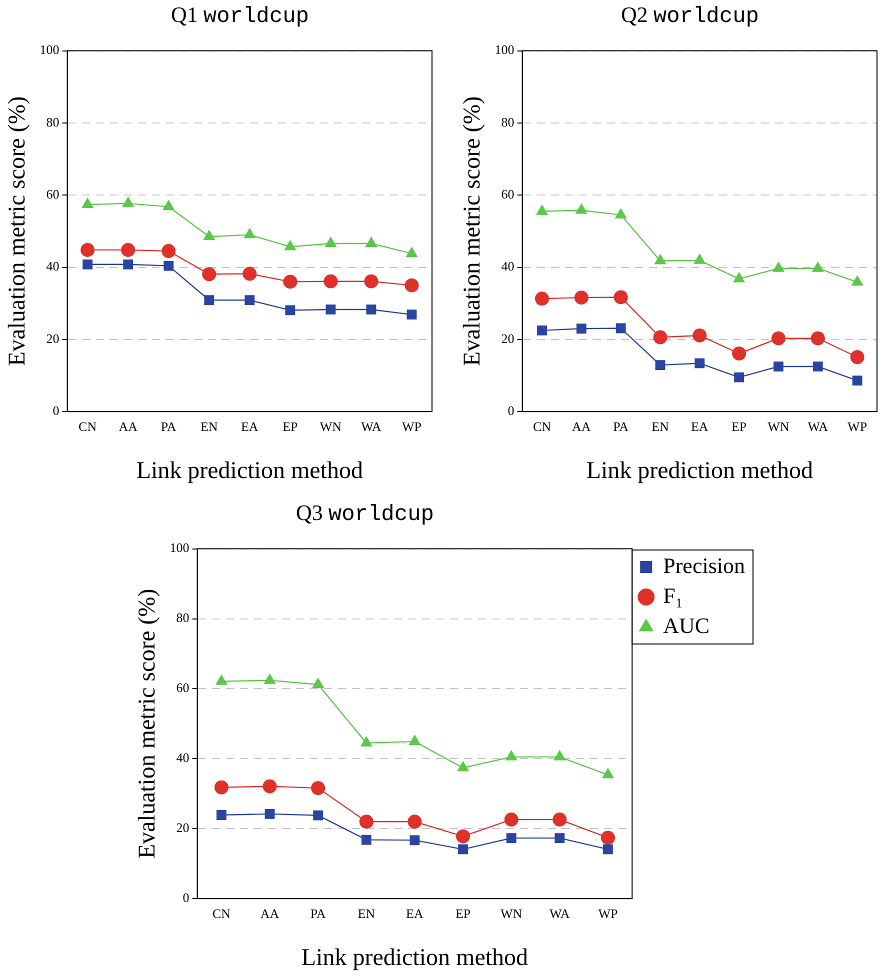 Image resolution: width=885 pixels, height=977 pixels. Describe the element at coordinates (704, 565) in the screenshot. I see `legend-label: Precision` at that location.